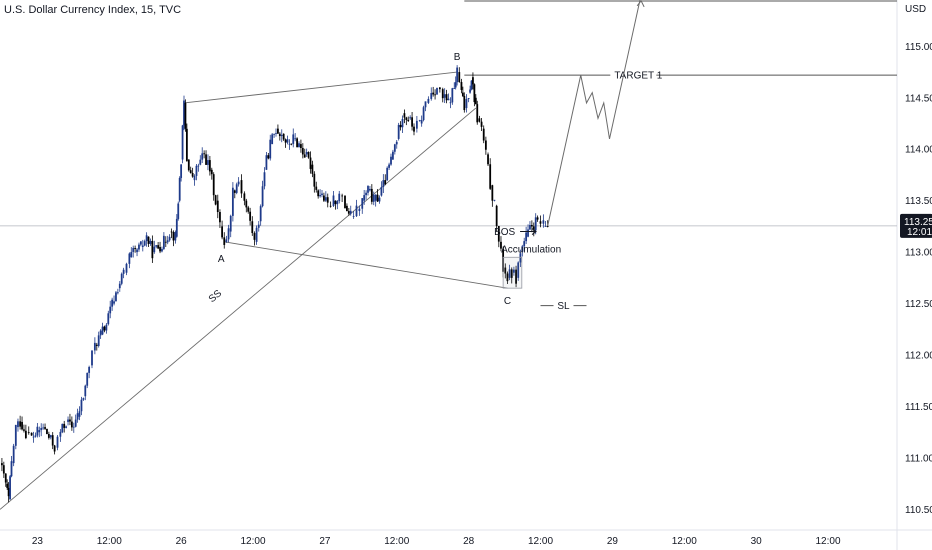 This screenshot has width=932, height=550. What do you see at coordinates (182, 541) in the screenshot?
I see `time-tick-label: 26` at bounding box center [182, 541].